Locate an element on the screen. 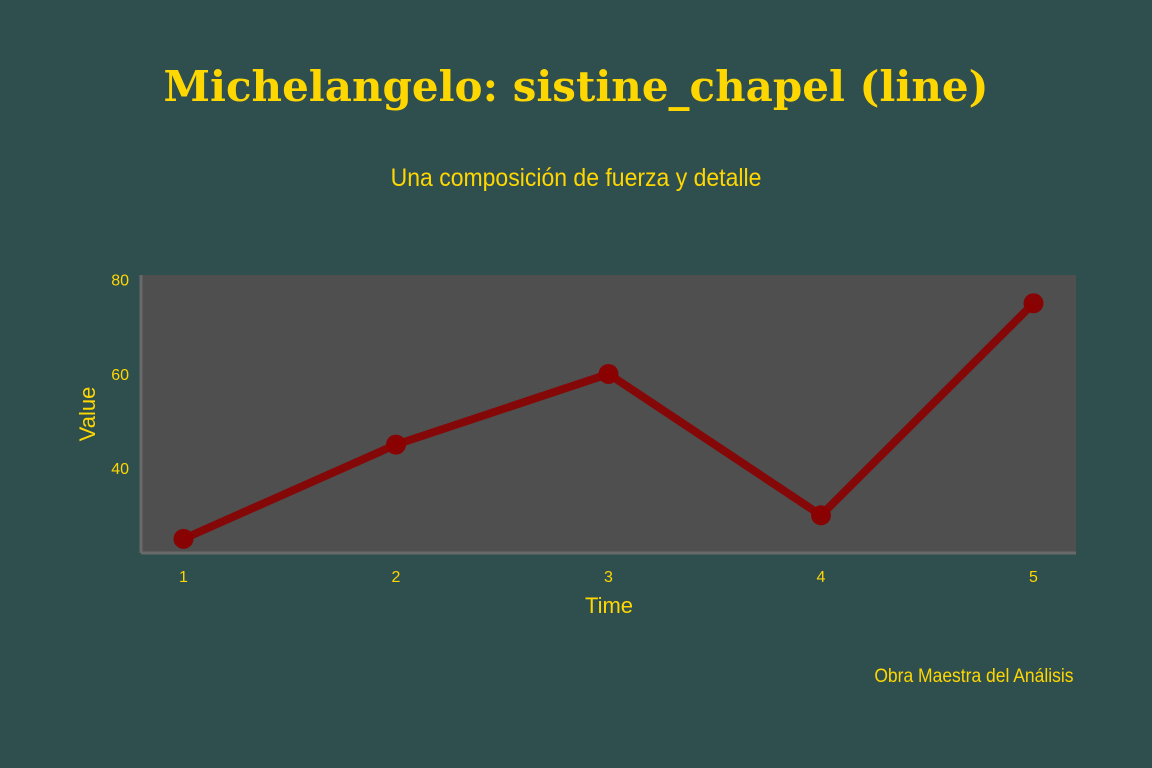  y-axis-label: Value is located at coordinates (87, 414).